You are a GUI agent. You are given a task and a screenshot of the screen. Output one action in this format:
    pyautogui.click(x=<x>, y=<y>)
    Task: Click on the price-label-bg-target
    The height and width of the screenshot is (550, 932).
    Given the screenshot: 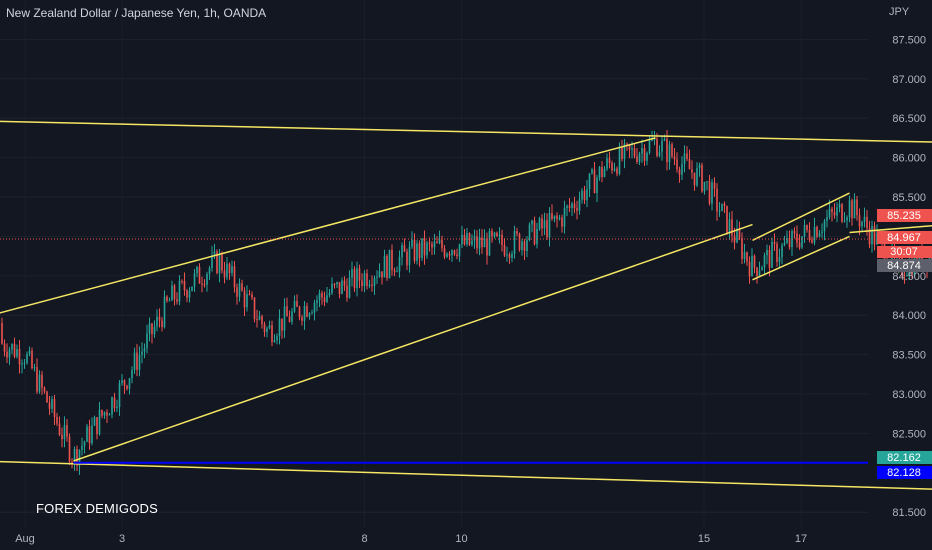 What is the action you would take?
    pyautogui.click(x=904, y=457)
    